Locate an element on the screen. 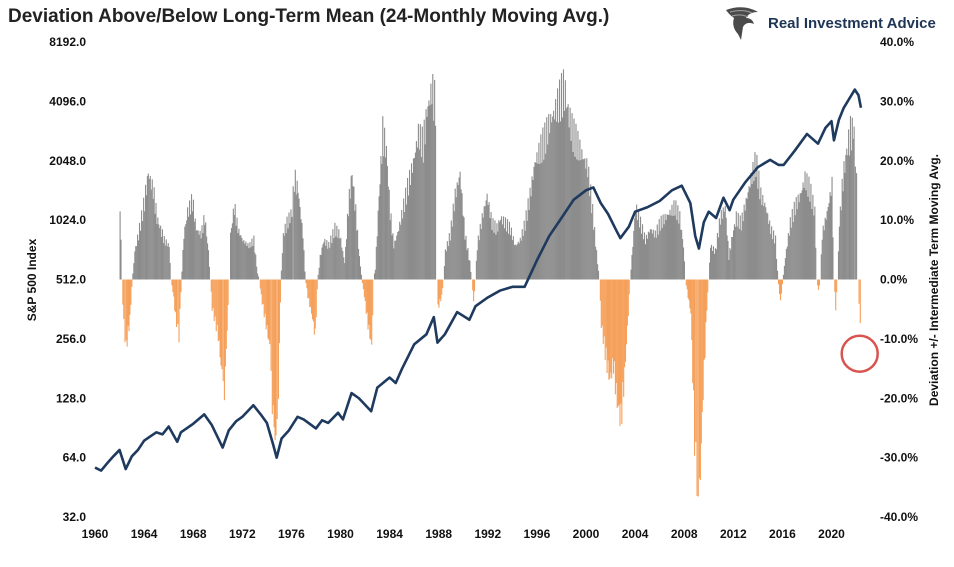 The width and height of the screenshot is (954, 567). left-tick-label: 128.0 is located at coordinates (71, 398).